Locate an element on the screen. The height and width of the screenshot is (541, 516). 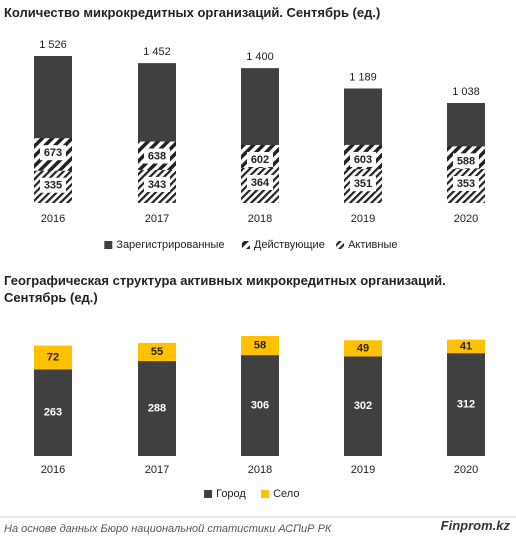
value-label: 1 189 is located at coordinates (363, 77).